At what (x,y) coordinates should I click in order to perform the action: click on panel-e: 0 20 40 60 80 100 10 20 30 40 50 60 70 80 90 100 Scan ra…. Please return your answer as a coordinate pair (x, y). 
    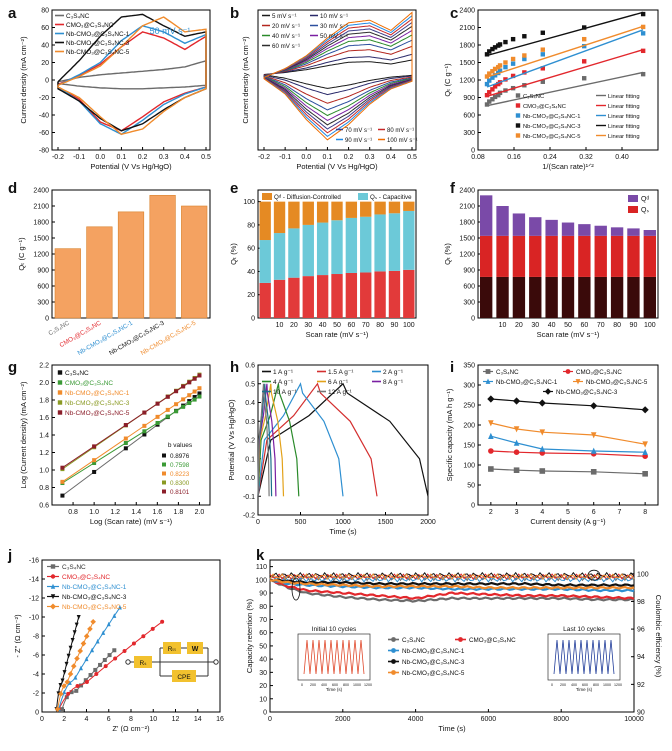
    Looking at the image, I should click on (323, 264).